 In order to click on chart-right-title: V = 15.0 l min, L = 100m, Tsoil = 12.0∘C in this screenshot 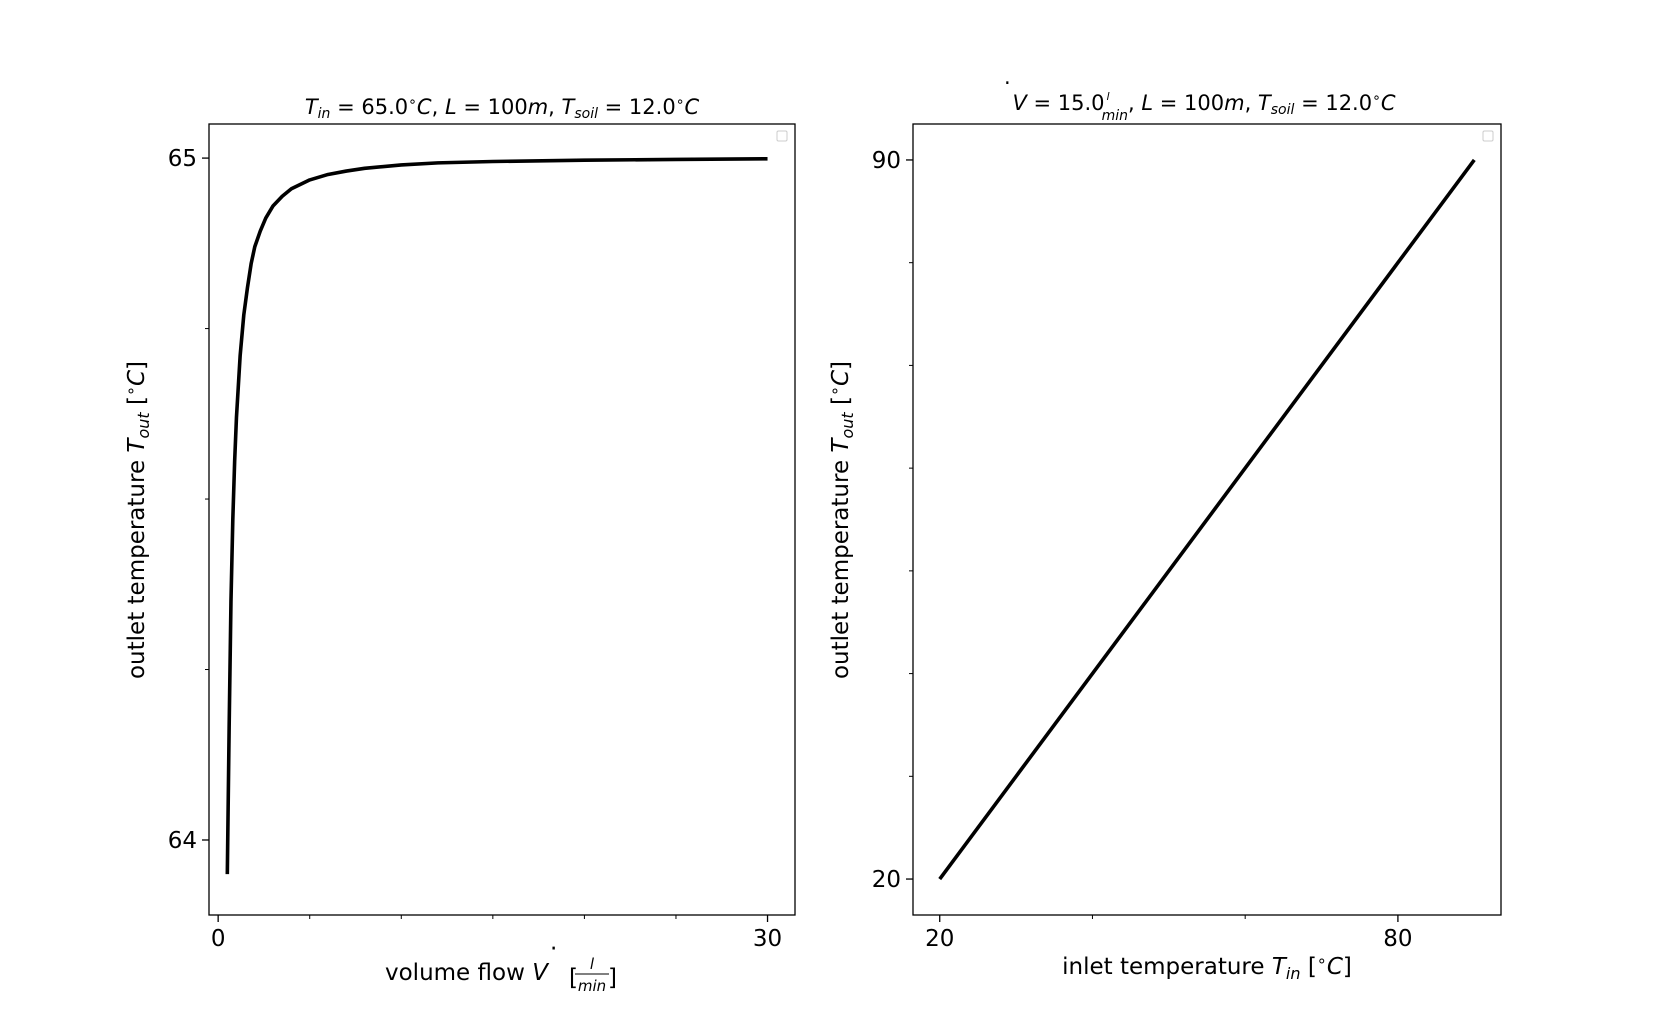, I will do `click(1203, 107)`.